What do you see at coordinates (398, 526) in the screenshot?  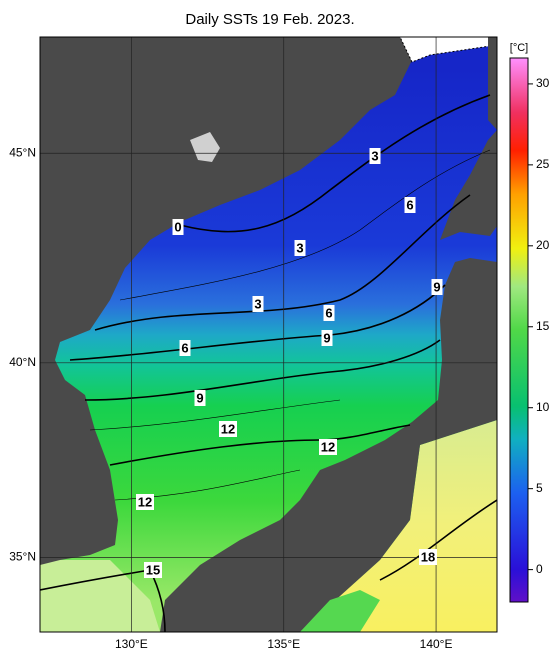 I see `pacific-sea` at bounding box center [398, 526].